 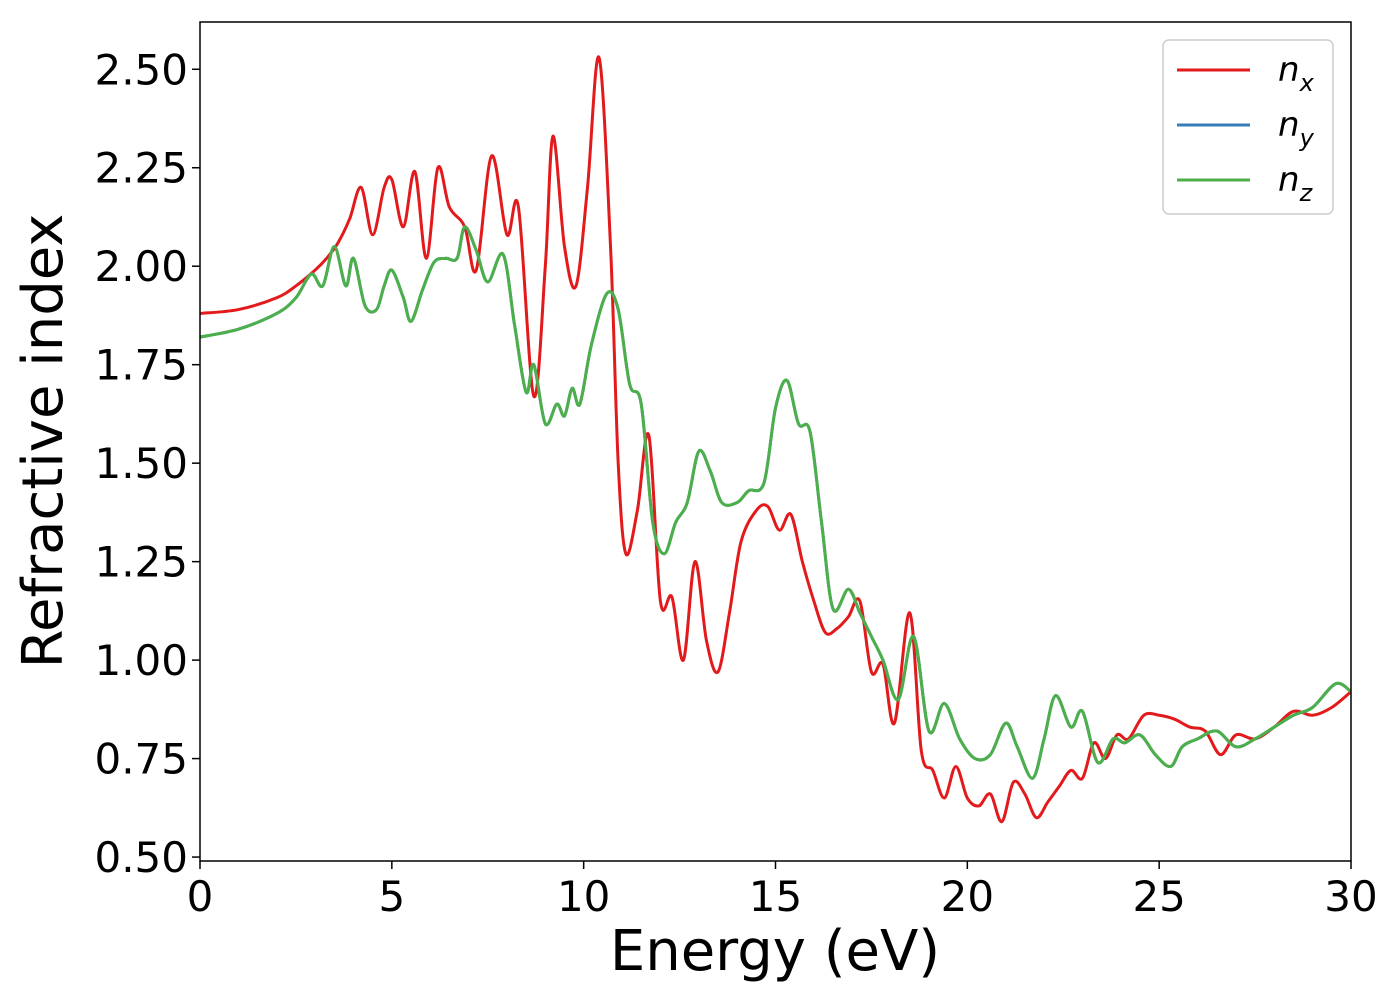 What do you see at coordinates (141, 660) in the screenshot?
I see `y-tick-label: 1.00` at bounding box center [141, 660].